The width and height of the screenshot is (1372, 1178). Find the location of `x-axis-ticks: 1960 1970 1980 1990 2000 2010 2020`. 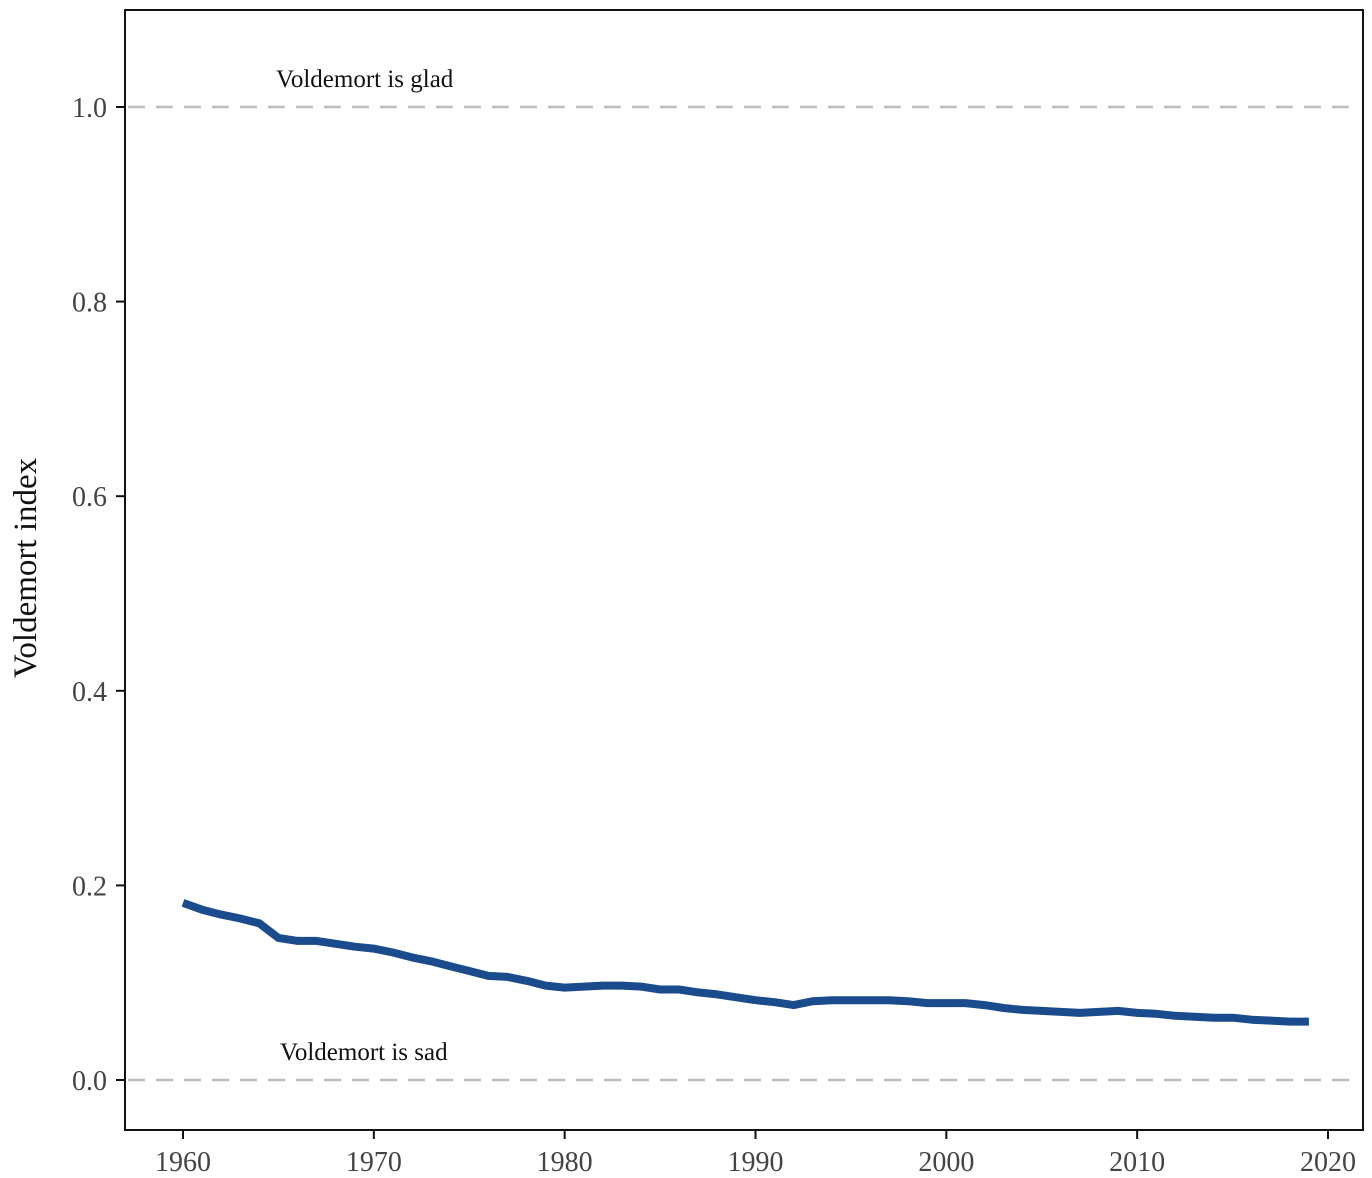

x-axis-ticks: 1960 1970 1980 1990 2000 2010 2020 is located at coordinates (755, 1154).